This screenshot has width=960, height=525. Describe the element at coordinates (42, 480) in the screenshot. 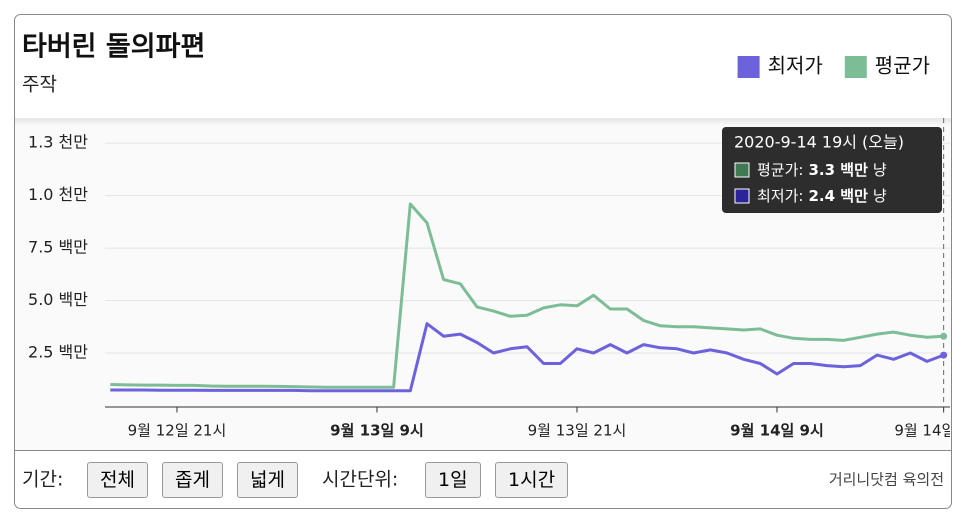

I see `period-label: 기간:` at that location.